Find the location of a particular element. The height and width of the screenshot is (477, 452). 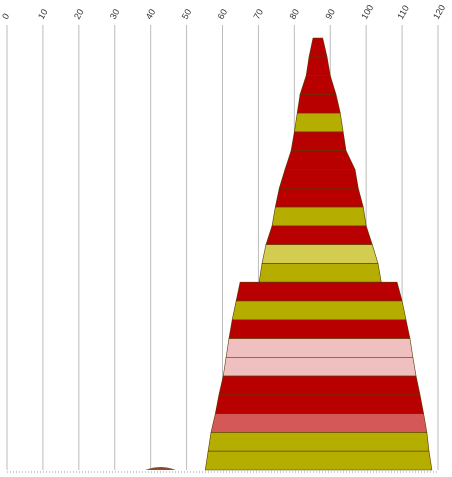

x-tick-label: 70 is located at coordinates (258, 14).